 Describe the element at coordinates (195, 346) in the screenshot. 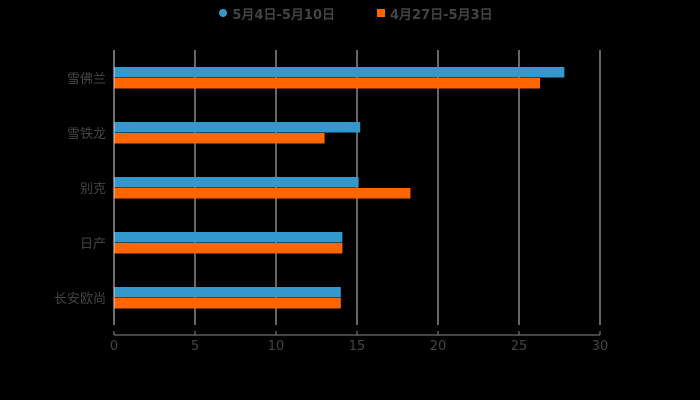

I see `x-tick-label: 5` at that location.